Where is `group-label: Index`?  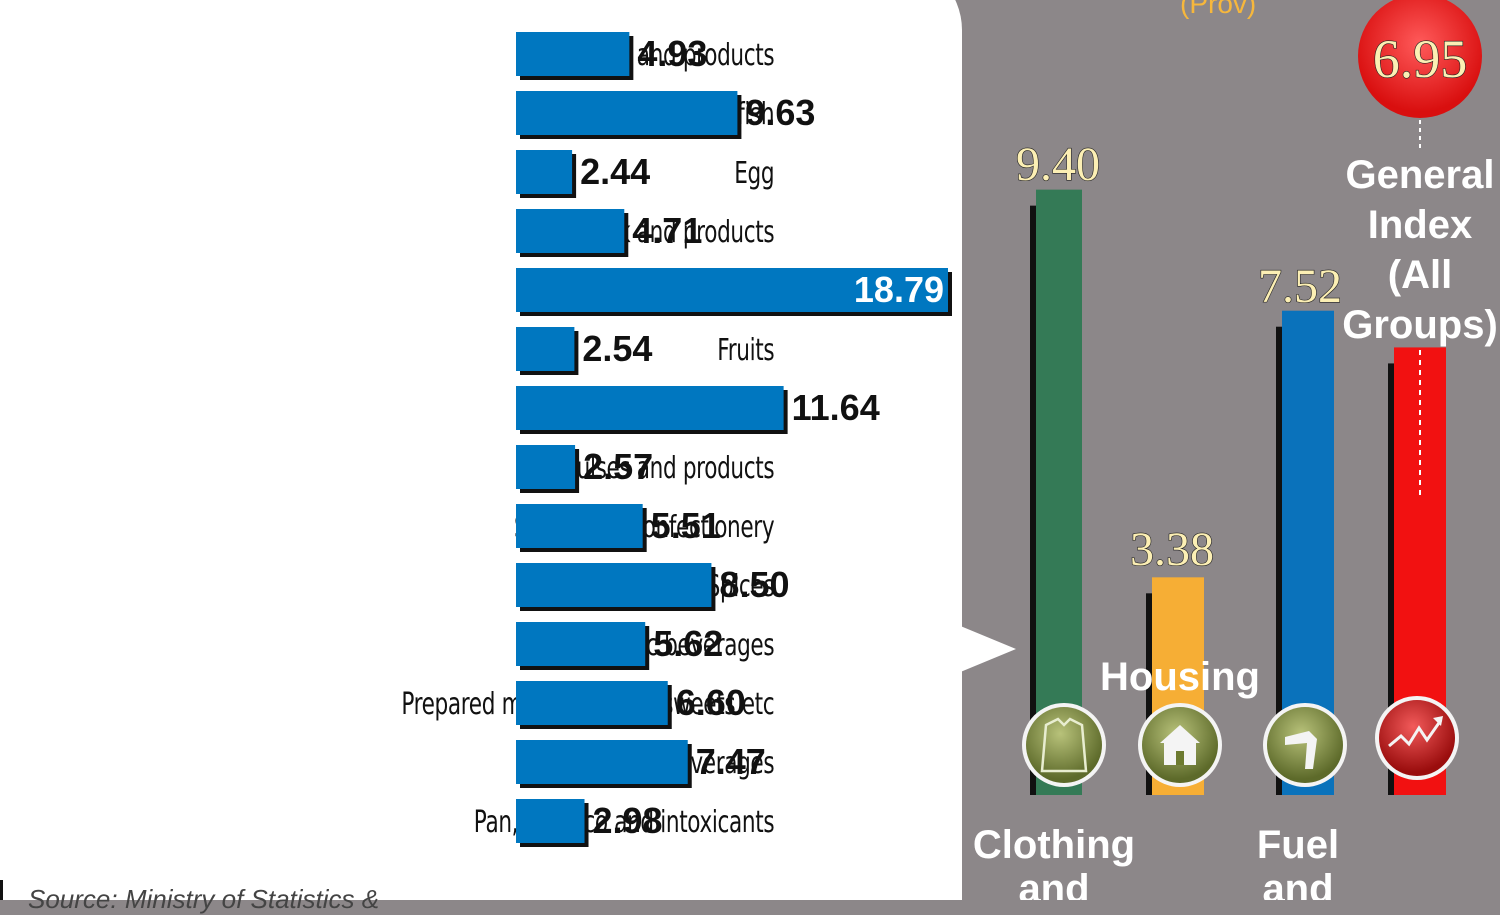
group-label: Index is located at coordinates (1420, 225).